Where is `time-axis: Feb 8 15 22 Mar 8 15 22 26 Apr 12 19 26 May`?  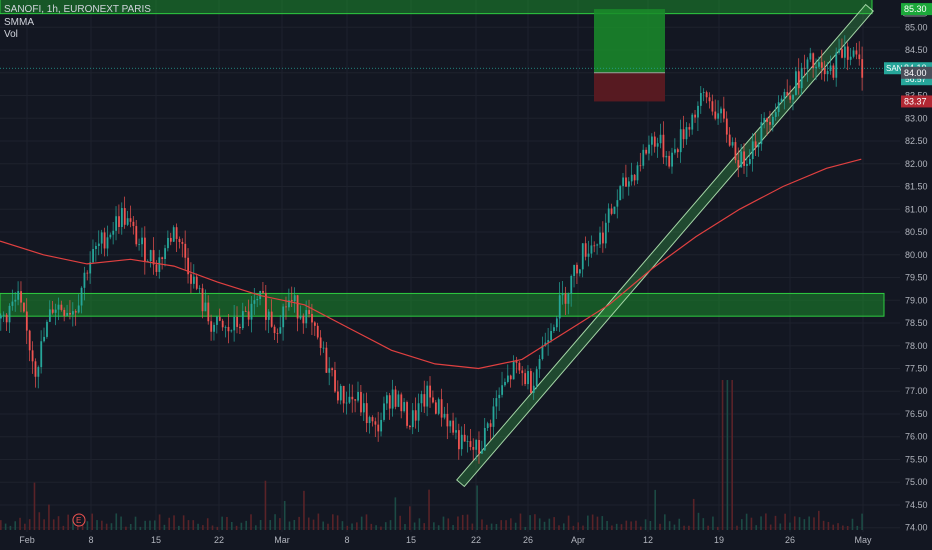 time-axis: Feb 8 15 22 Mar 8 15 22 26 Apr 12 19 26 May is located at coordinates (445, 540).